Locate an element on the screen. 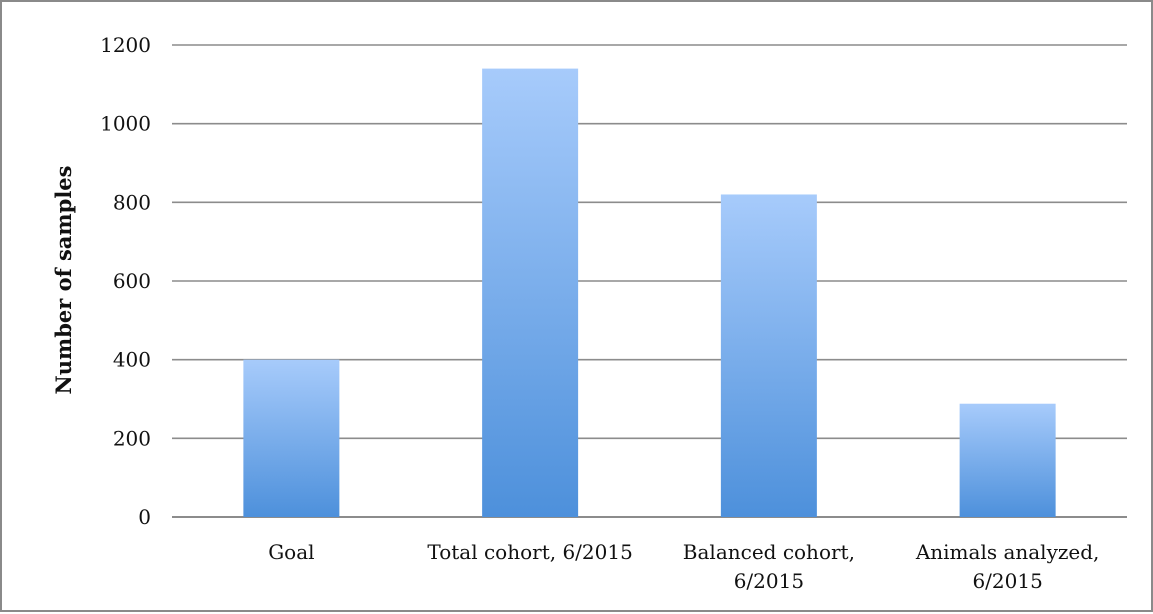 The image size is (1153, 614). x-category-label: Goal is located at coordinates (291, 552).